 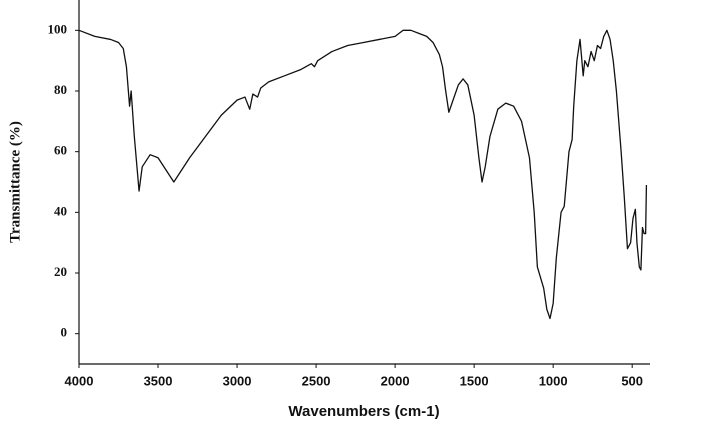 What do you see at coordinates (64, 332) in the screenshot?
I see `y-tick-label: 0` at bounding box center [64, 332].